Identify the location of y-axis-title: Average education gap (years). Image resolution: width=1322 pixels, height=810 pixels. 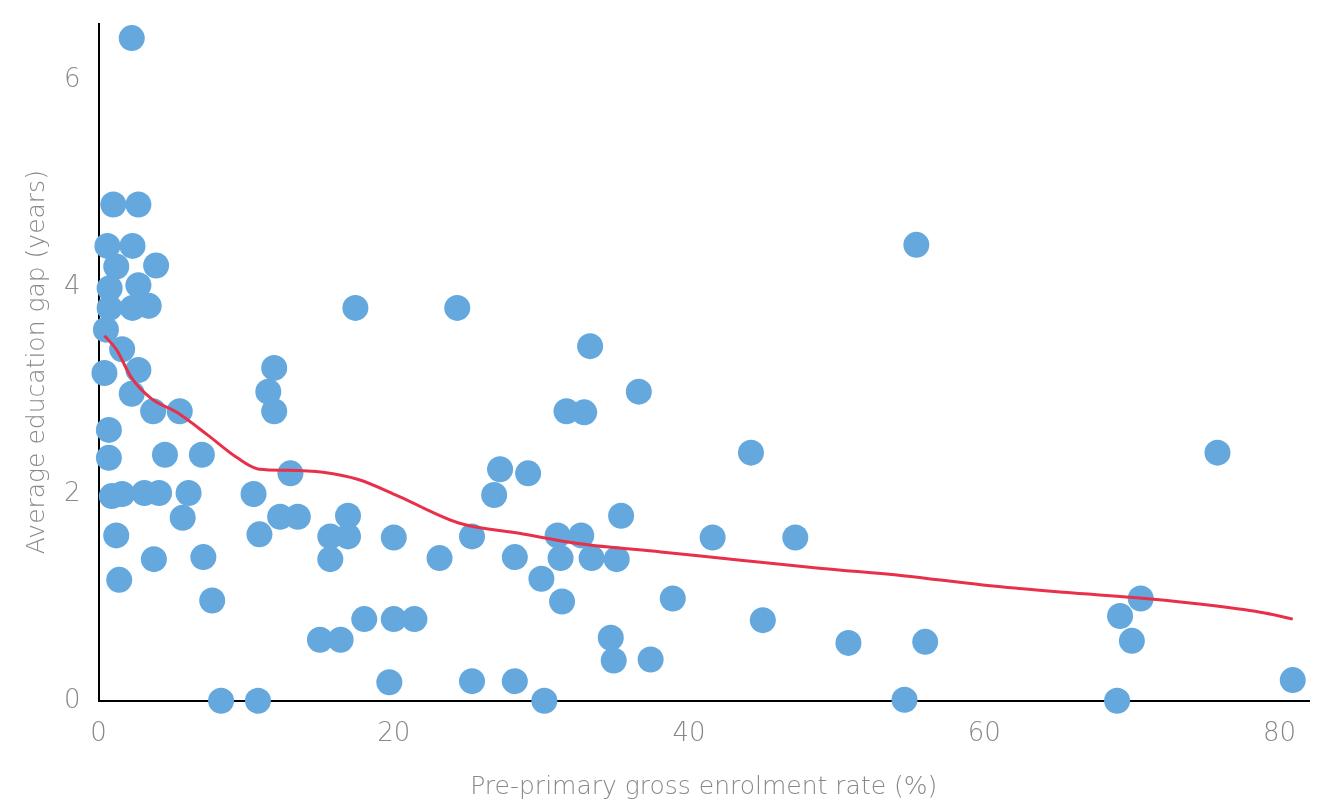
(35, 362).